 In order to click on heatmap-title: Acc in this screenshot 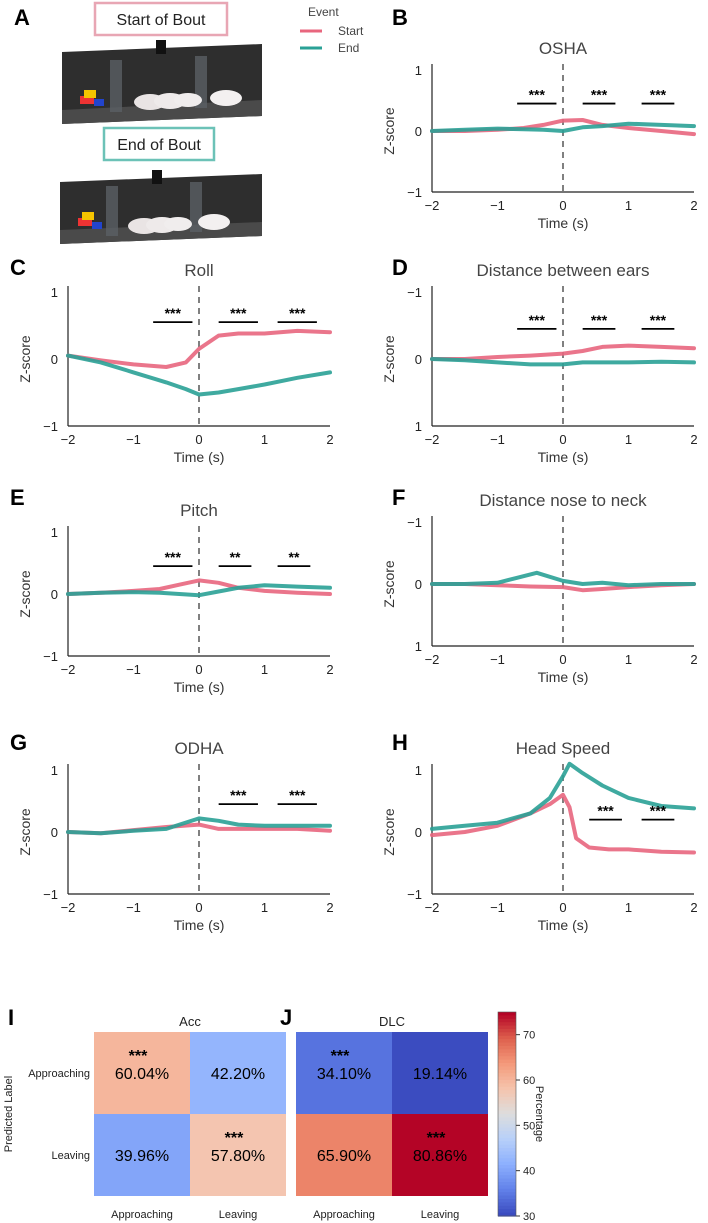, I will do `click(190, 1021)`.